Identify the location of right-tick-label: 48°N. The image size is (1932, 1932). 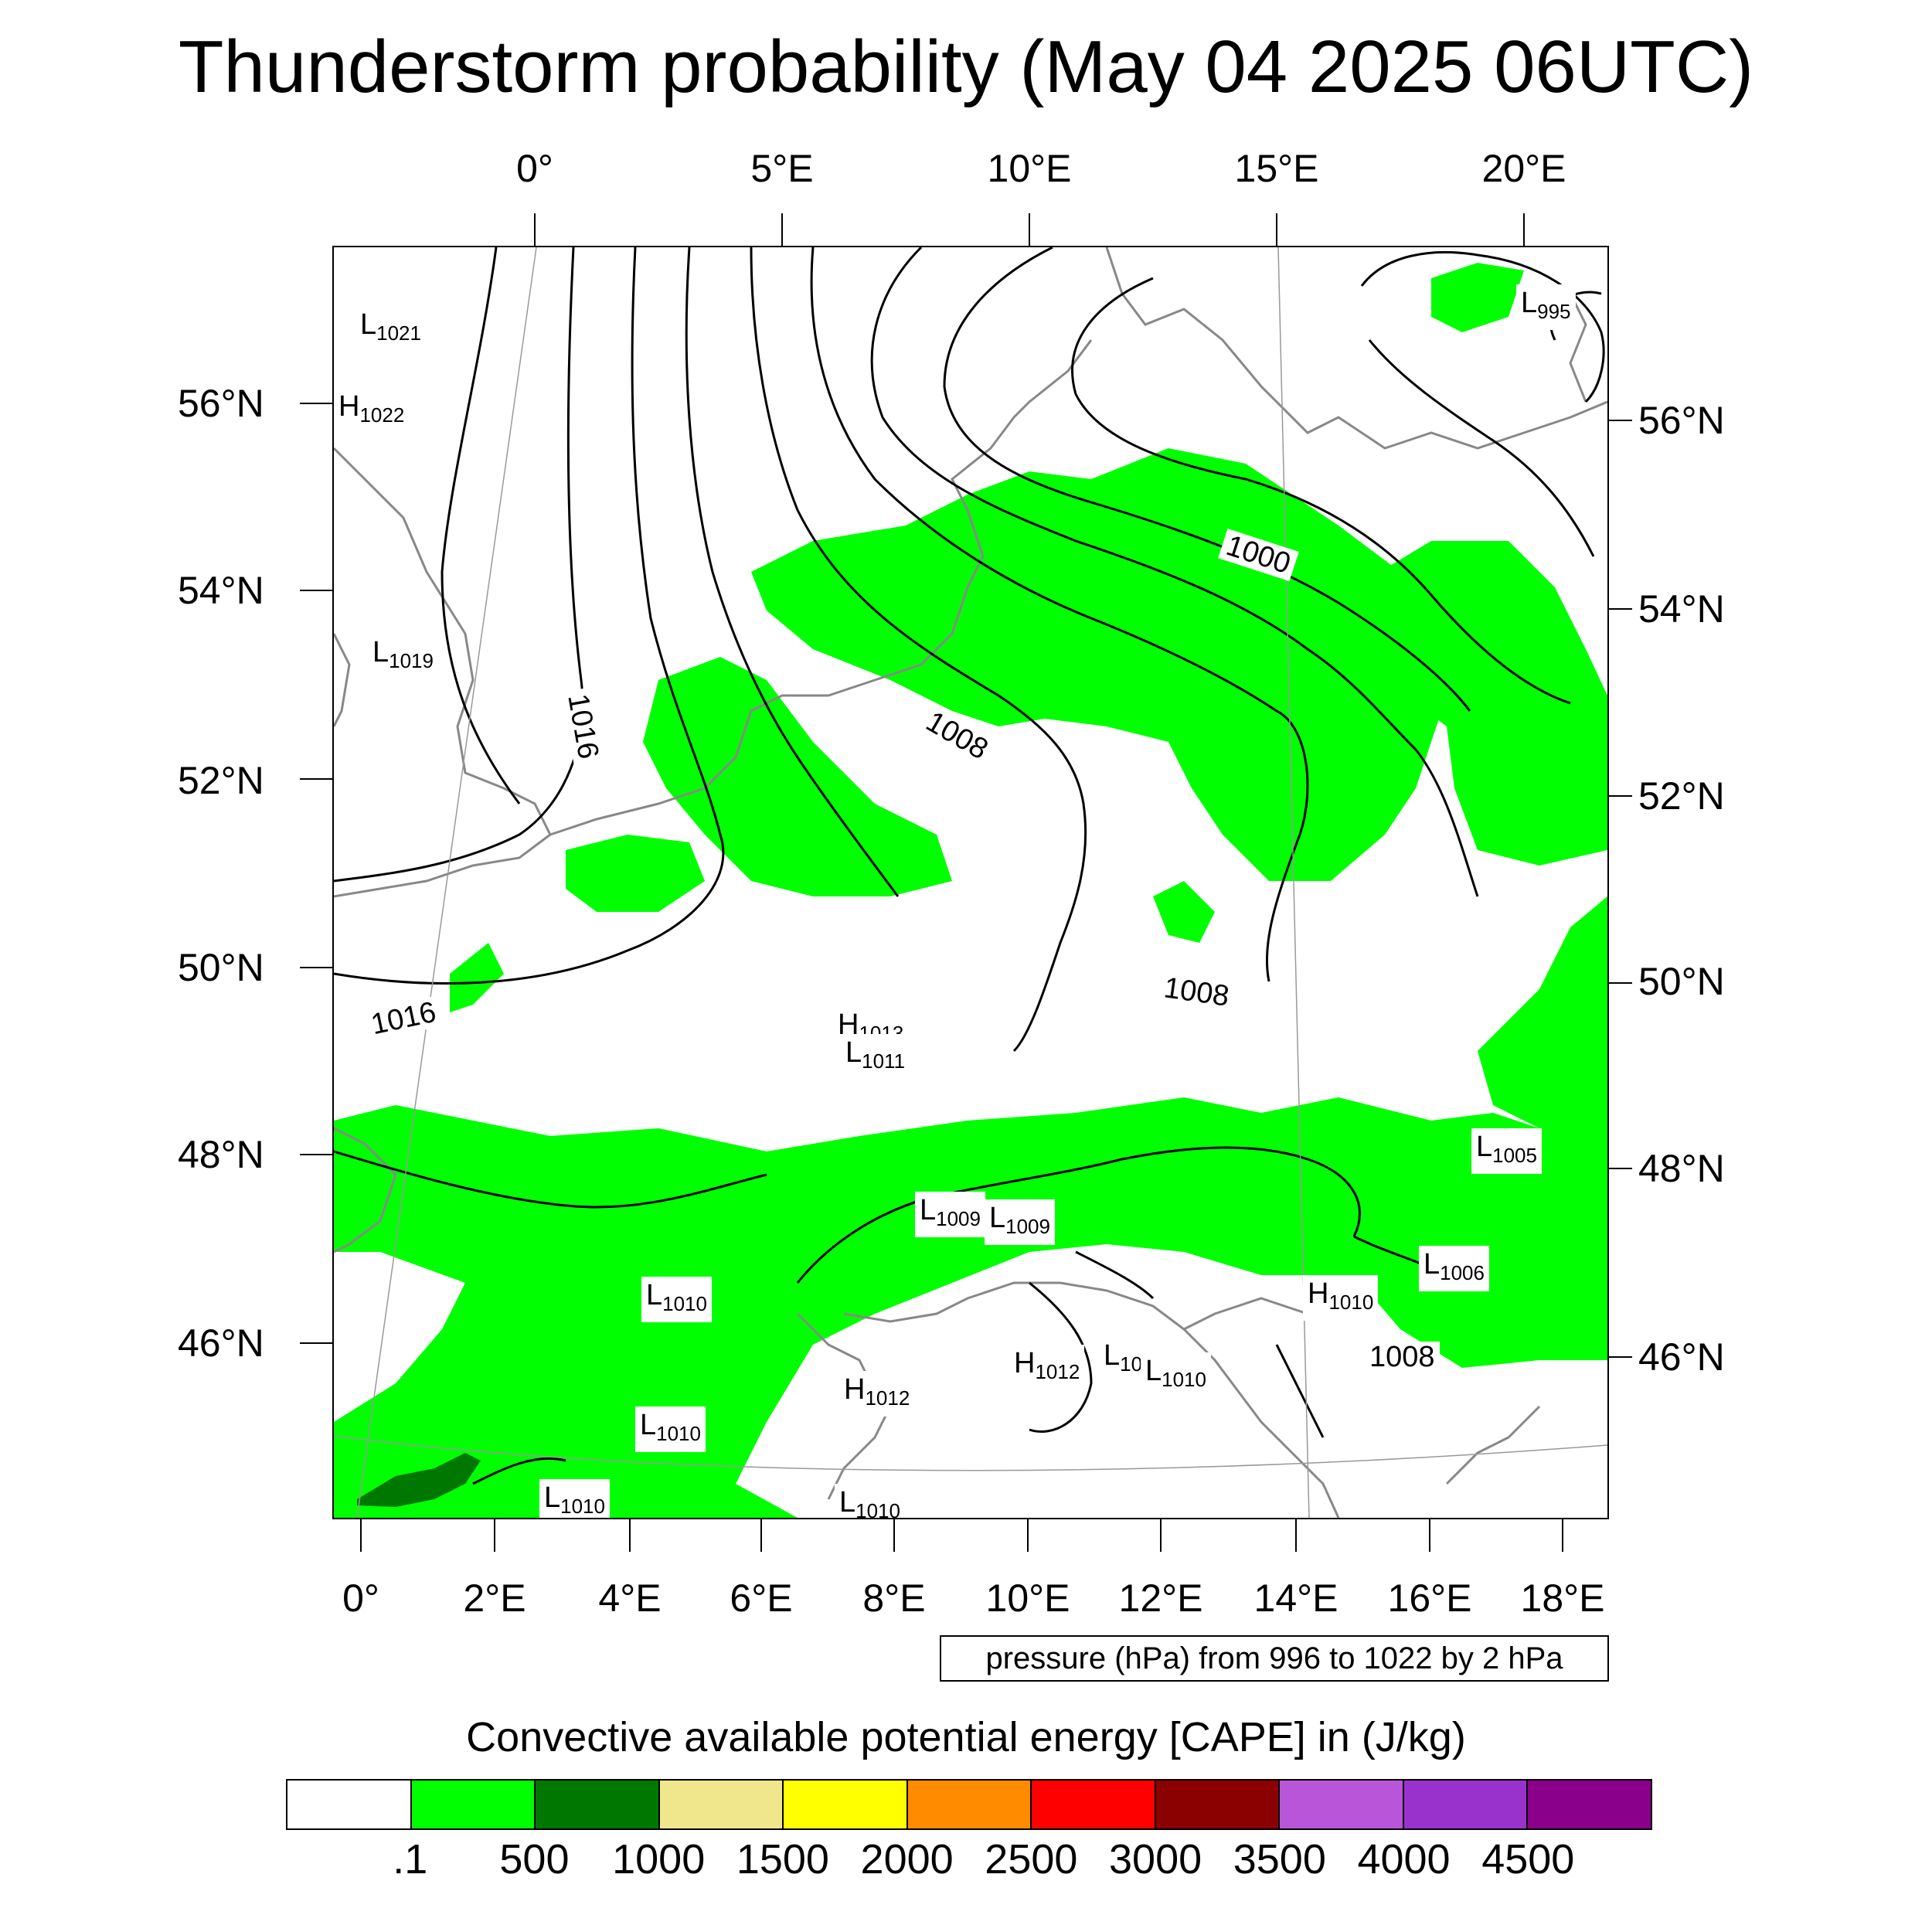
(1682, 1169).